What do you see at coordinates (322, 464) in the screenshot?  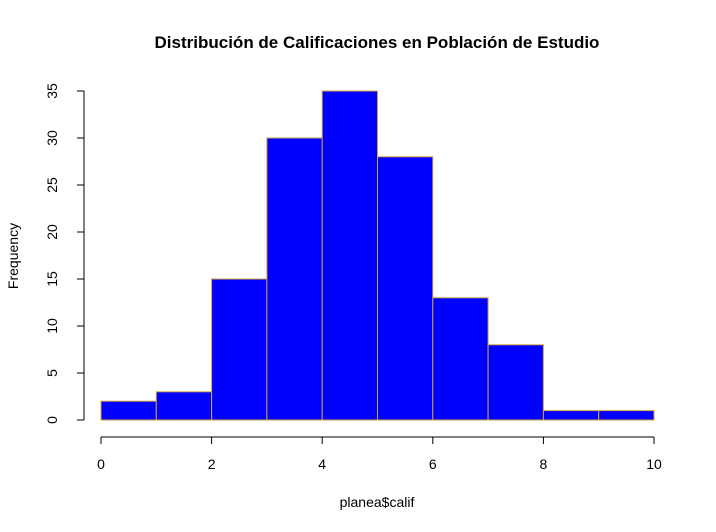 I see `x-tick-label: 4` at bounding box center [322, 464].